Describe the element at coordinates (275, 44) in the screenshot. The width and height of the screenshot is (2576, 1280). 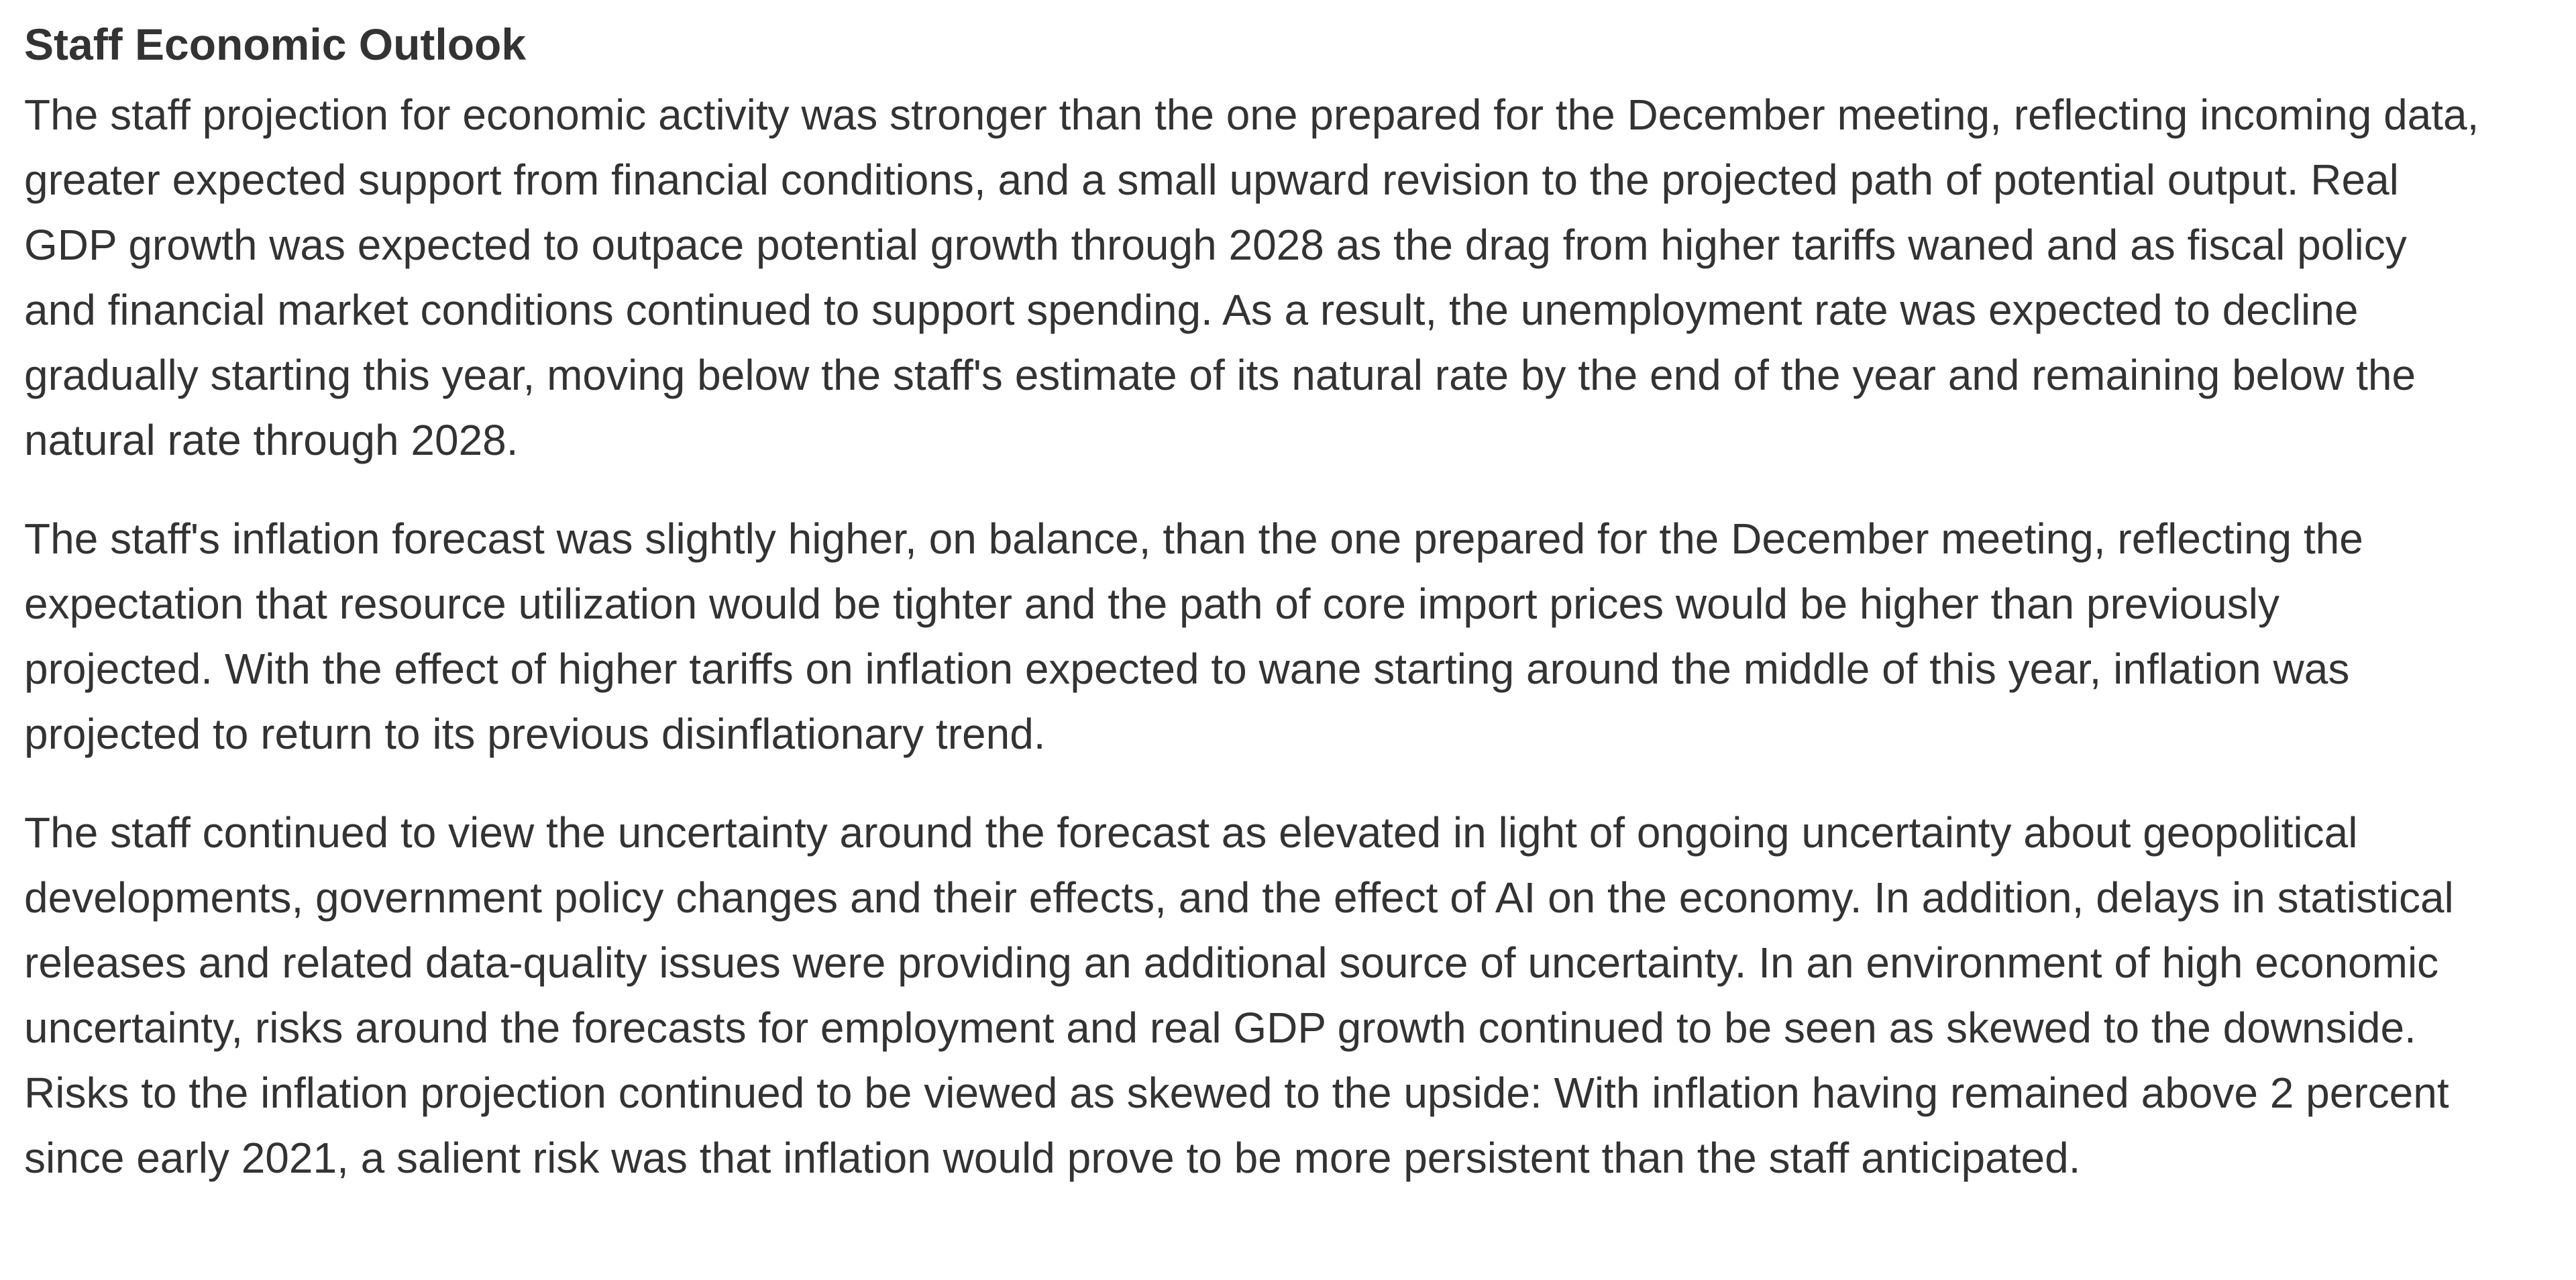
I see `section-heading: Staff Economic Outlook` at that location.